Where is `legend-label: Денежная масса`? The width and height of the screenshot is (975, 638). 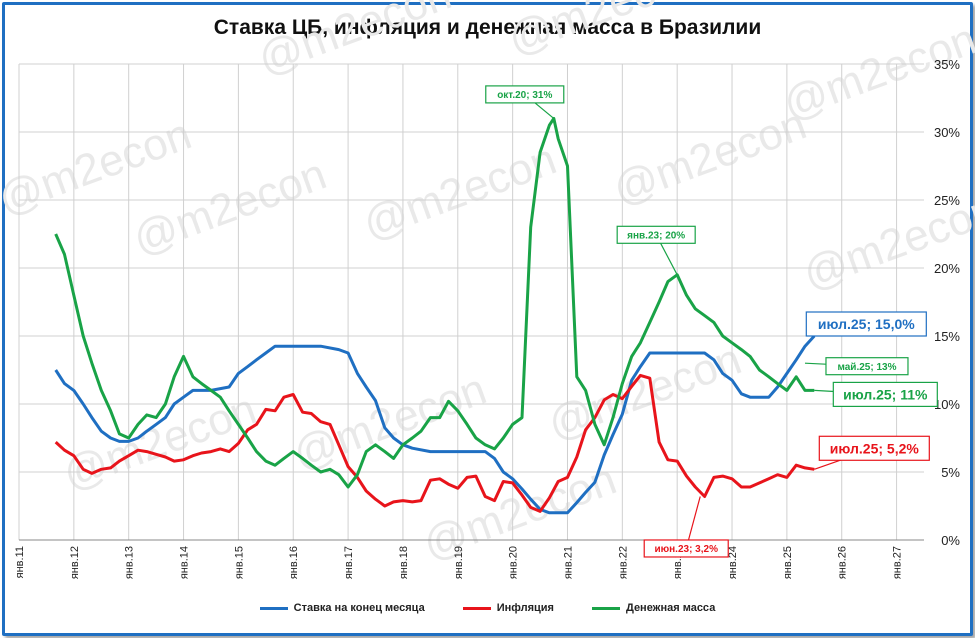
legend-label: Денежная масса is located at coordinates (670, 608).